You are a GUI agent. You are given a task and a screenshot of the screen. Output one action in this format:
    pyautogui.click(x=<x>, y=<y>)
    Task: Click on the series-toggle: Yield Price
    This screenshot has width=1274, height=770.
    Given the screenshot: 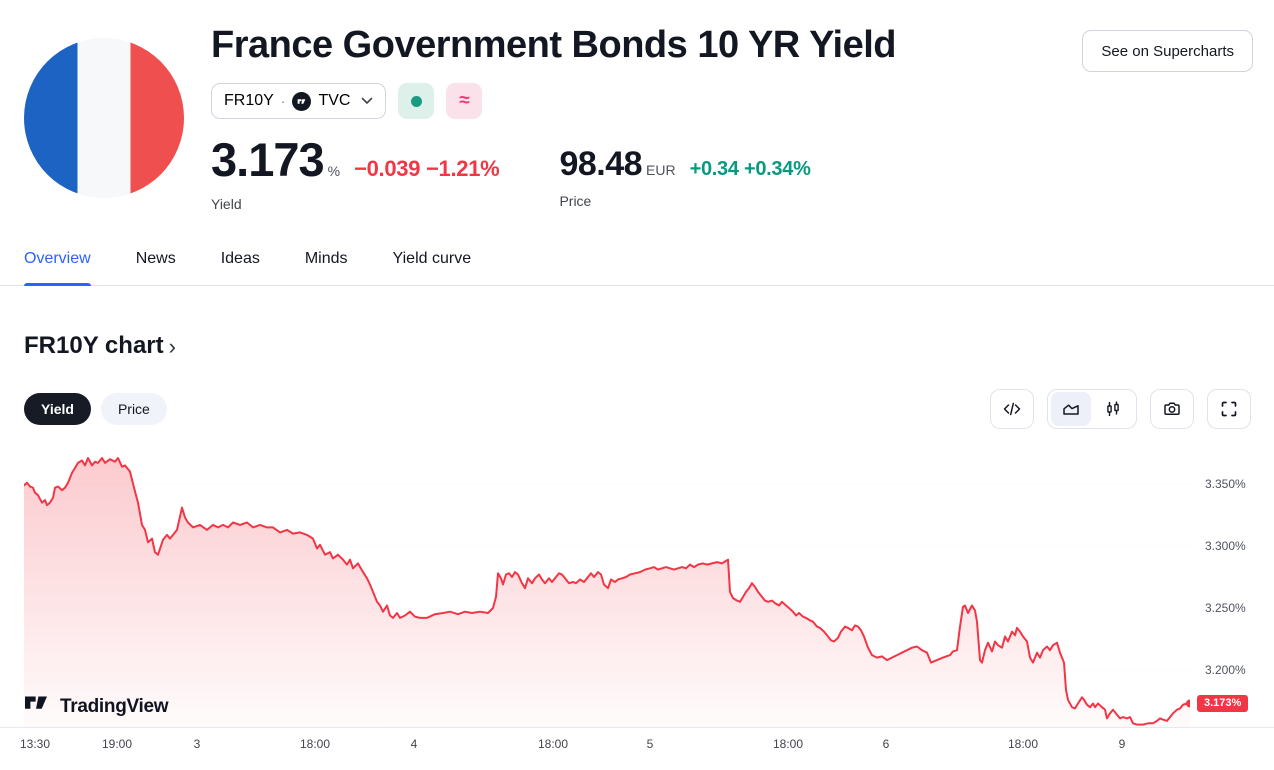 What is the action you would take?
    pyautogui.click(x=95, y=411)
    